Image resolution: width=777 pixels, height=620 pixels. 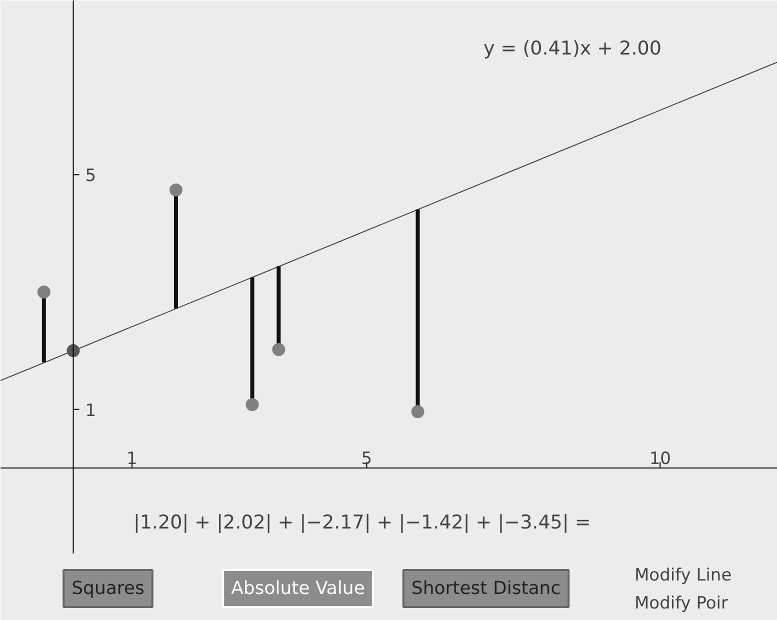 What do you see at coordinates (573, 49) in the screenshot?
I see `annotation: y = (0.41)x + 2.00` at bounding box center [573, 49].